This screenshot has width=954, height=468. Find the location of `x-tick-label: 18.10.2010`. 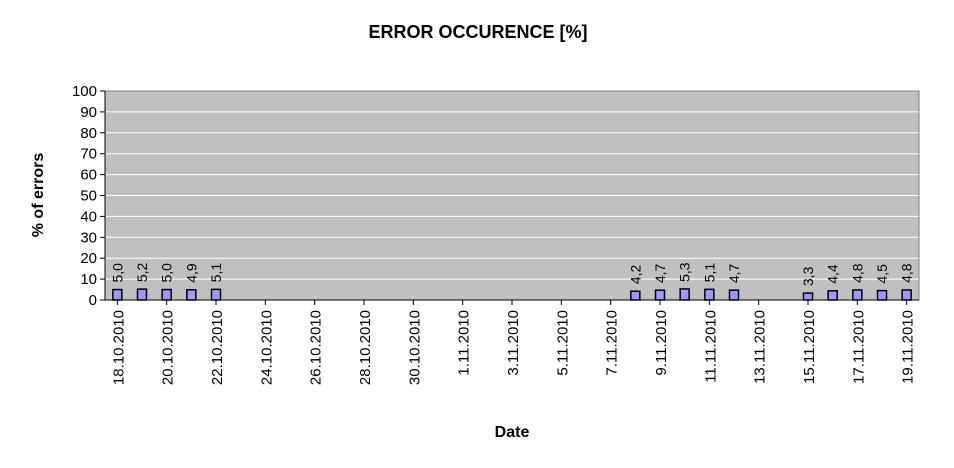

x-tick-label: 18.10.2010 is located at coordinates (118, 347).